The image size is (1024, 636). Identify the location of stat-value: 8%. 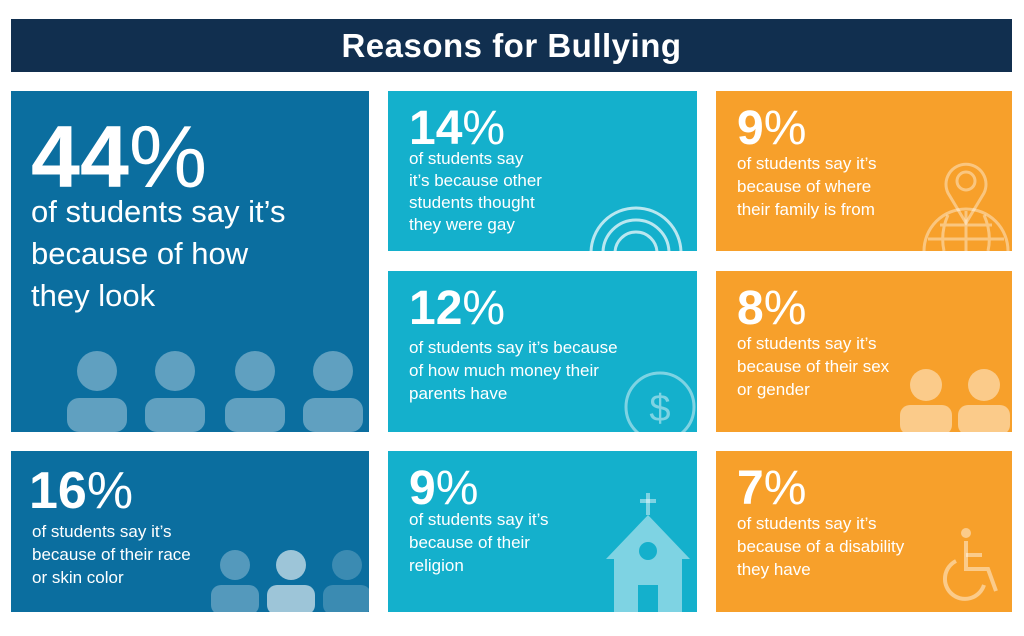
(771, 309).